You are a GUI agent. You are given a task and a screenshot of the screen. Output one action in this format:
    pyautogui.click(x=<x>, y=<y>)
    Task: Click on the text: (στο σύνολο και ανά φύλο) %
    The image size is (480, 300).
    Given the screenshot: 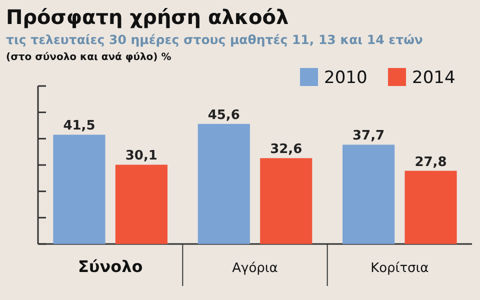 What is the action you would take?
    pyautogui.click(x=89, y=57)
    